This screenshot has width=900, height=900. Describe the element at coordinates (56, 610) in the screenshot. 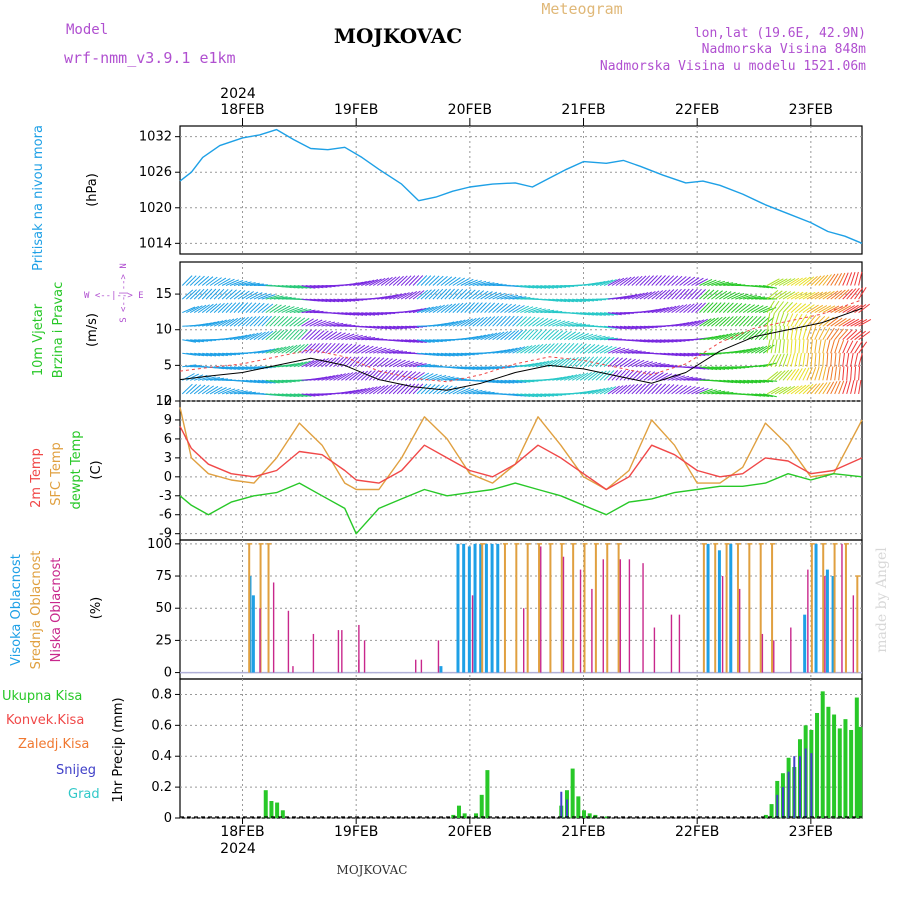

I see `cloud-label-3: Niska Oblacnost` at that location.